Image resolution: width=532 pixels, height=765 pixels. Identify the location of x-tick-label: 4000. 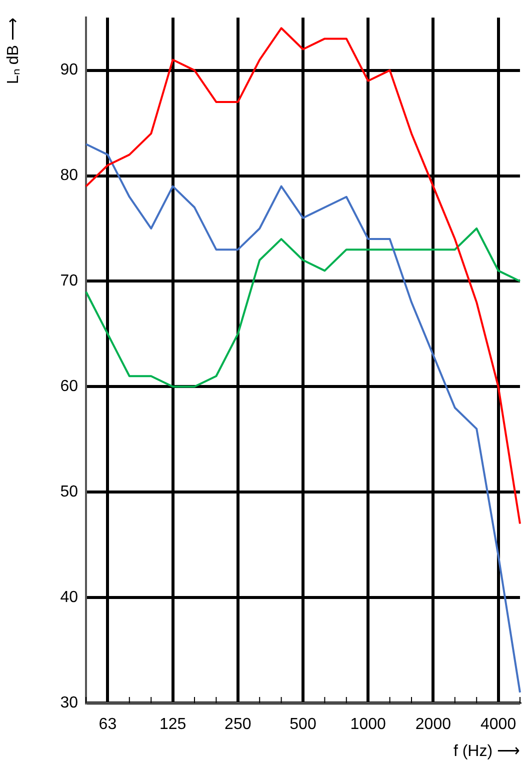
(498, 725).